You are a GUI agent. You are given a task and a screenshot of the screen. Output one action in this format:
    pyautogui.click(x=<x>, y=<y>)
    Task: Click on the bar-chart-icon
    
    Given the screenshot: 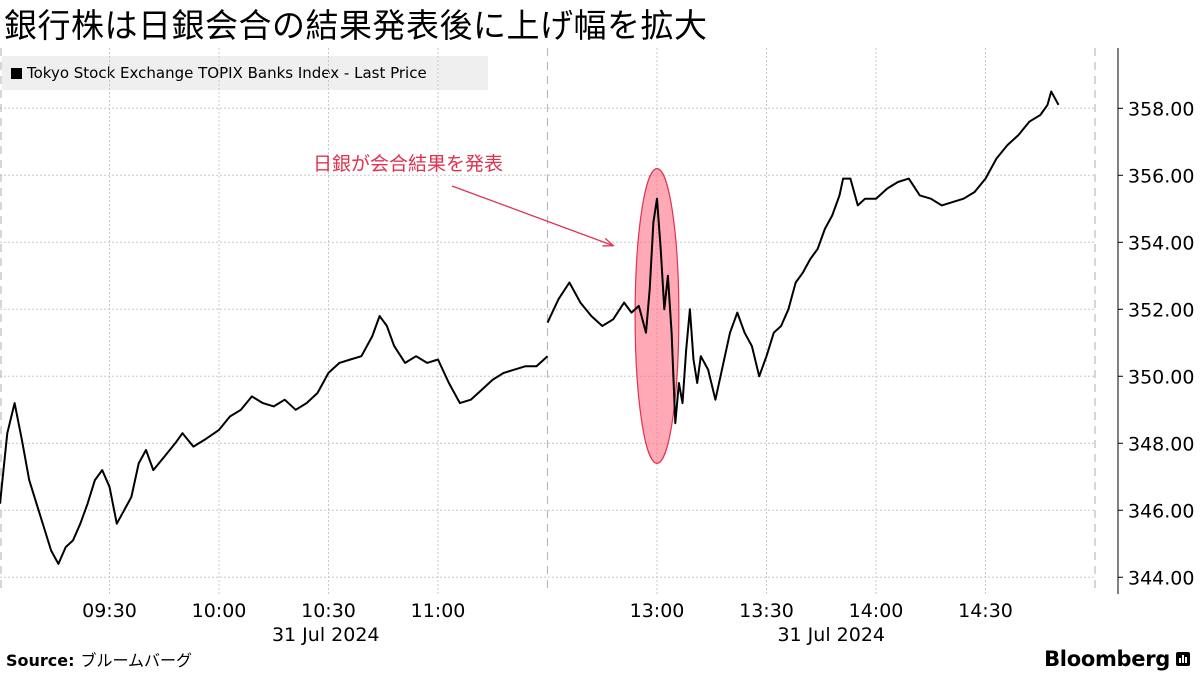 What is the action you would take?
    pyautogui.click(x=1183, y=659)
    